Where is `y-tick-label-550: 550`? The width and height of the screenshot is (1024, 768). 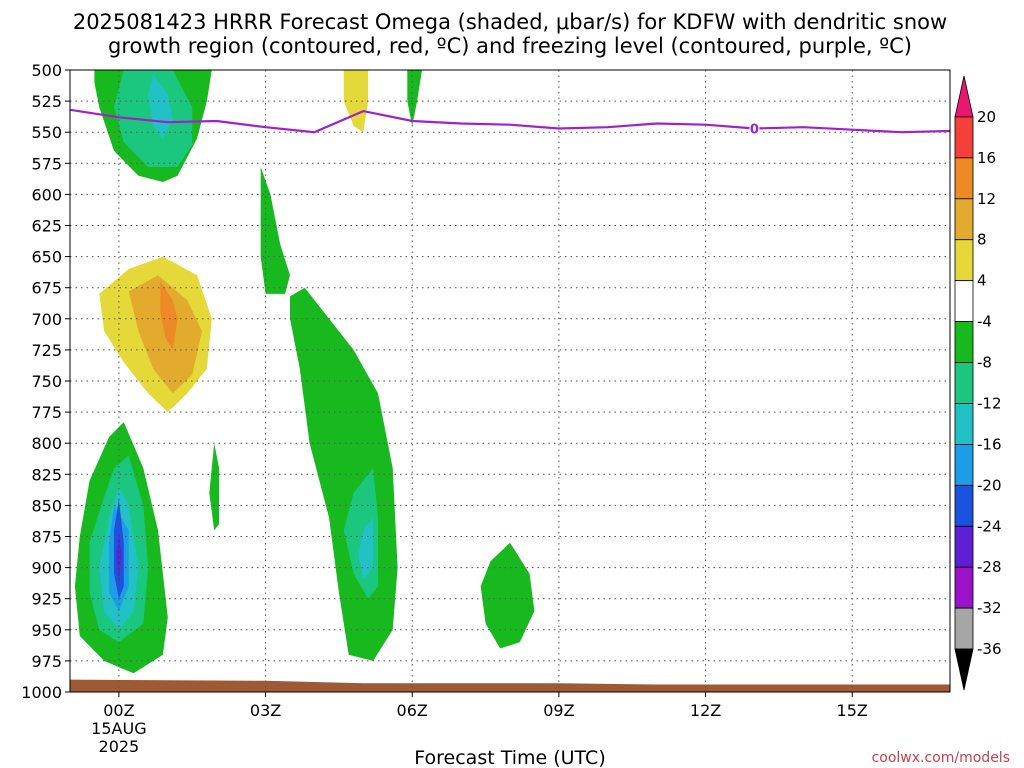 y-tick-label-550: 550 is located at coordinates (46, 132).